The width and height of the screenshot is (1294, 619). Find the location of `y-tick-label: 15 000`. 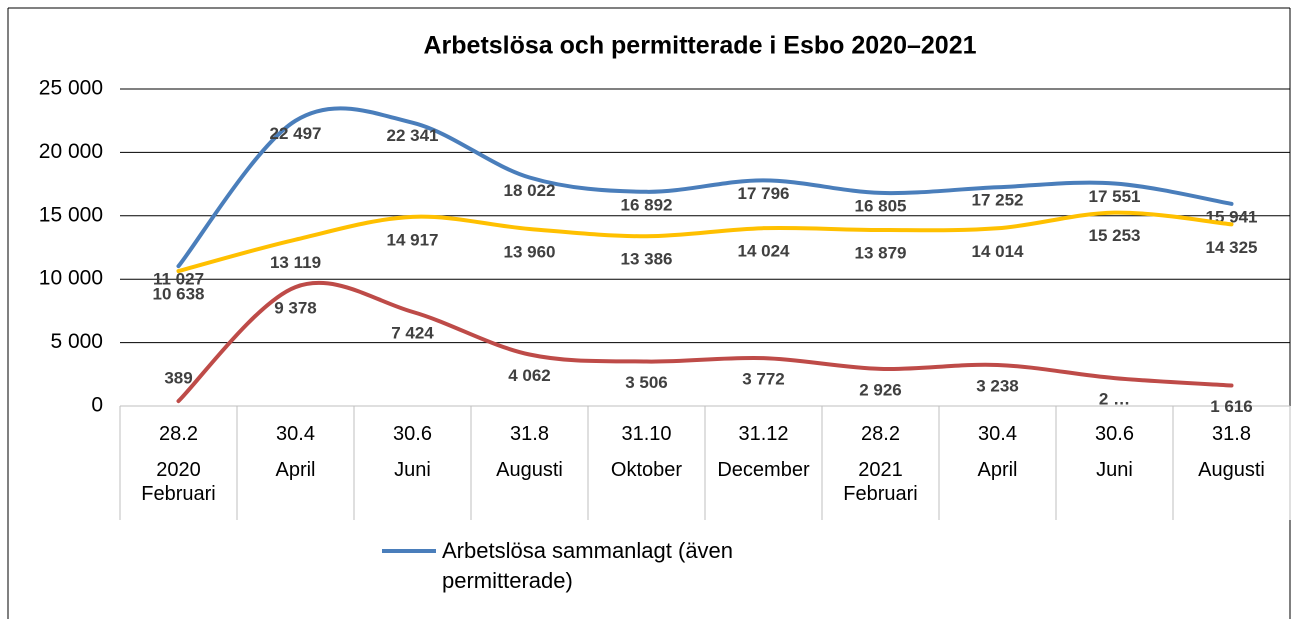

y-tick-label: 15 000 is located at coordinates (71, 214).